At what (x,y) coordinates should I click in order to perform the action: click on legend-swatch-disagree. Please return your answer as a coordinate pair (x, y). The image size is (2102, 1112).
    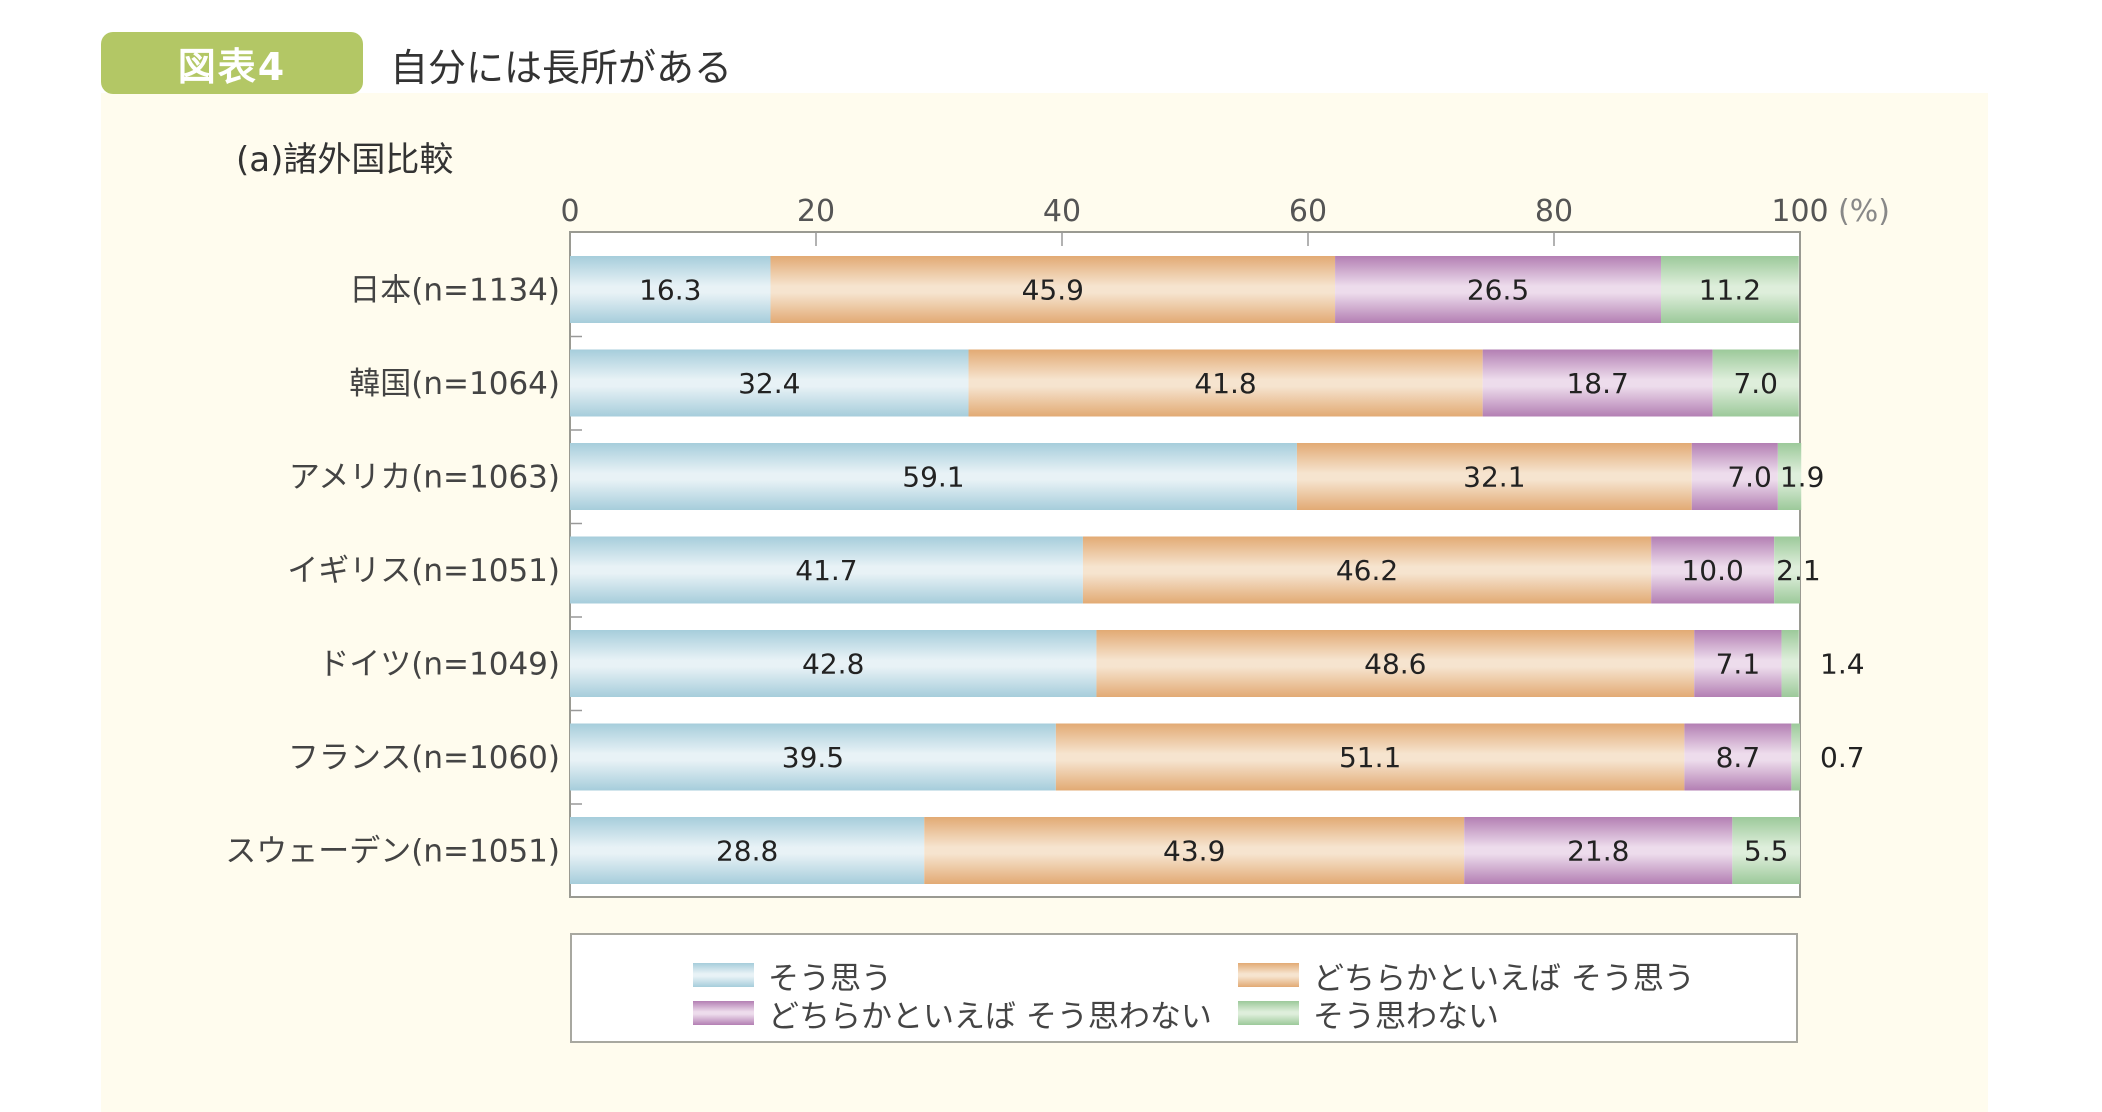
    Looking at the image, I should click on (1268, 1013).